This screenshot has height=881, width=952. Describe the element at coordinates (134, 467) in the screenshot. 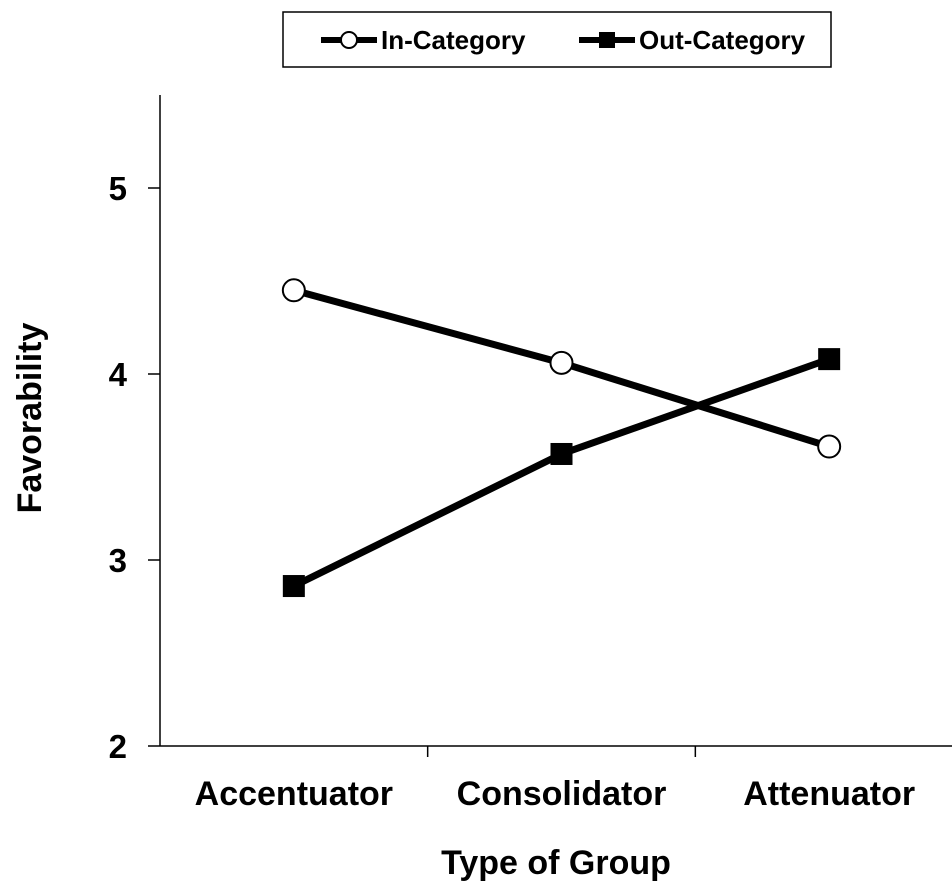

I see `y-axis-ticks: 2 3 4 5` at that location.